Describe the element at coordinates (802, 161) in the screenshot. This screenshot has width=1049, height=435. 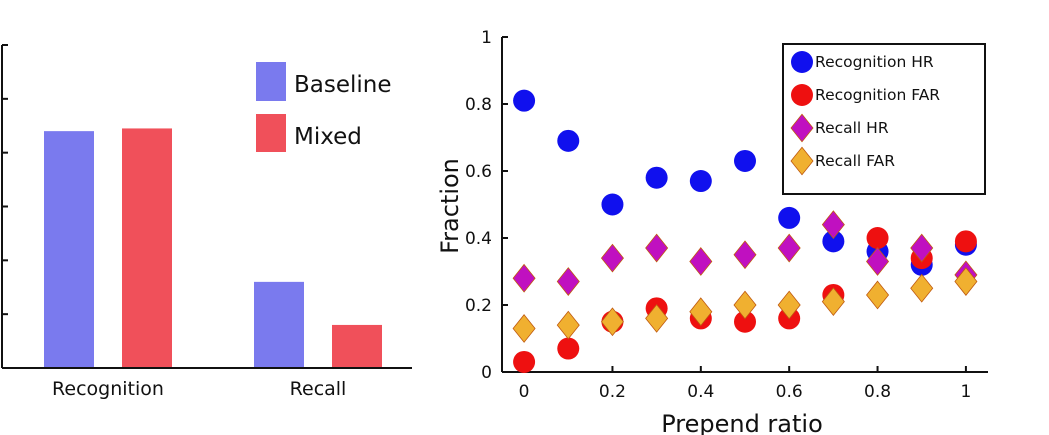
I see `legend-marker-recall-far` at that location.